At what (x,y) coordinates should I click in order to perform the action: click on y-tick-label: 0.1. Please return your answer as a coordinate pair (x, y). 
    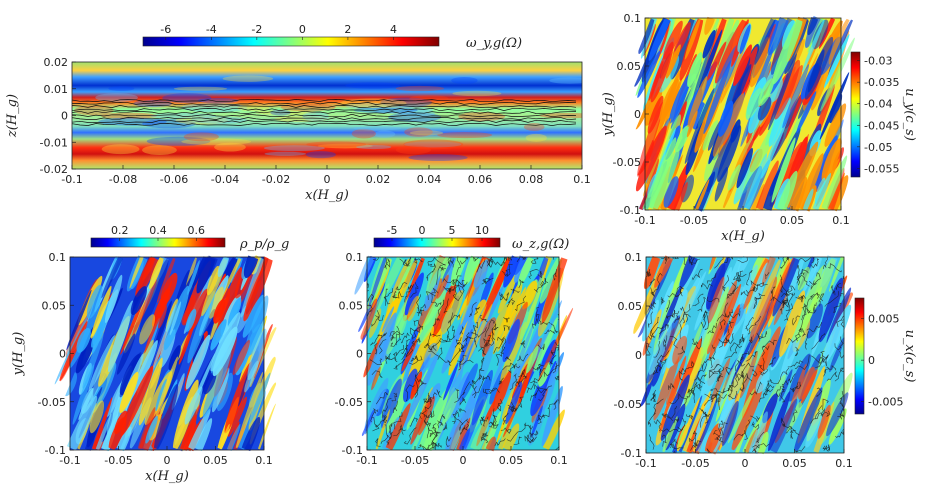
    Looking at the image, I should click on (58, 257).